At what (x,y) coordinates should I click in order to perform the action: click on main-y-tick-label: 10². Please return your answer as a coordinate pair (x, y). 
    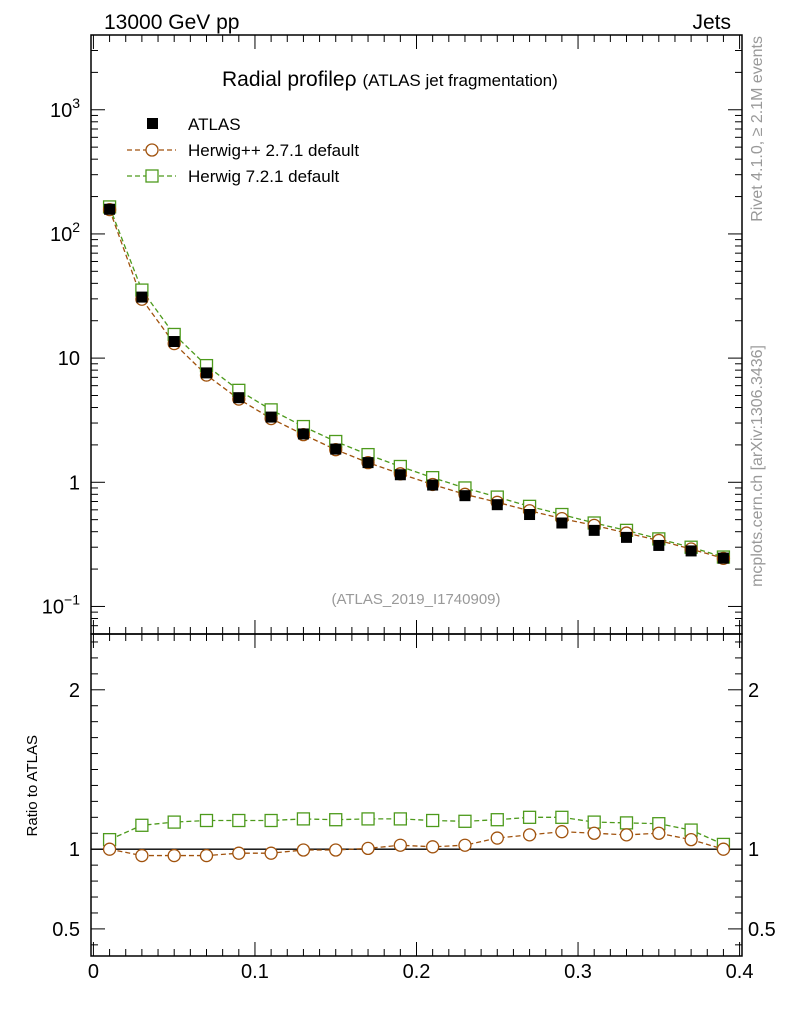
    Looking at the image, I should click on (65, 232).